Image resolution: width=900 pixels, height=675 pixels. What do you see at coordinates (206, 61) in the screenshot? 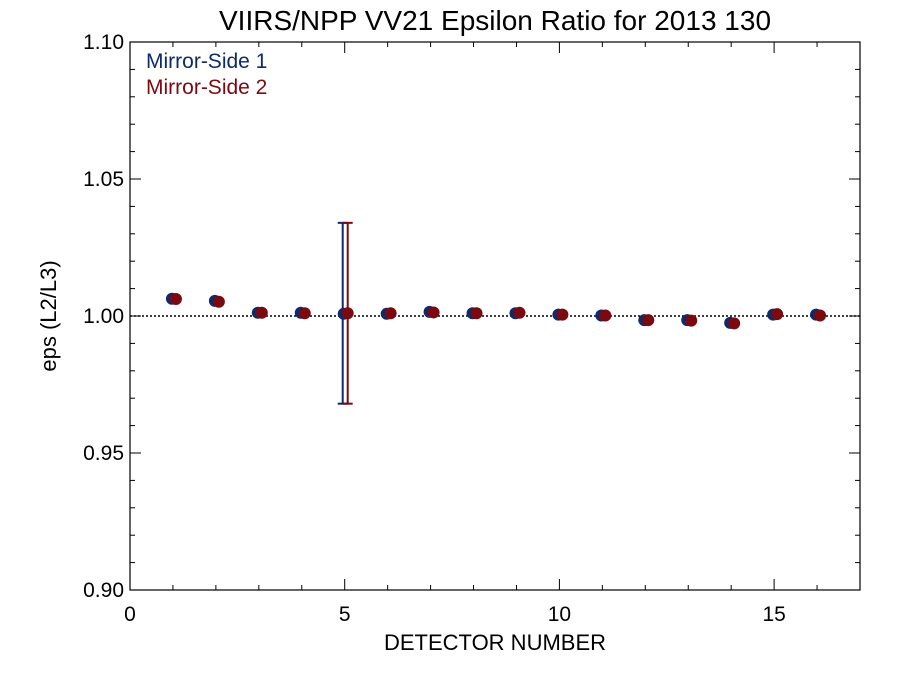
I see `legend-entry: Mirror-Side 1` at bounding box center [206, 61].